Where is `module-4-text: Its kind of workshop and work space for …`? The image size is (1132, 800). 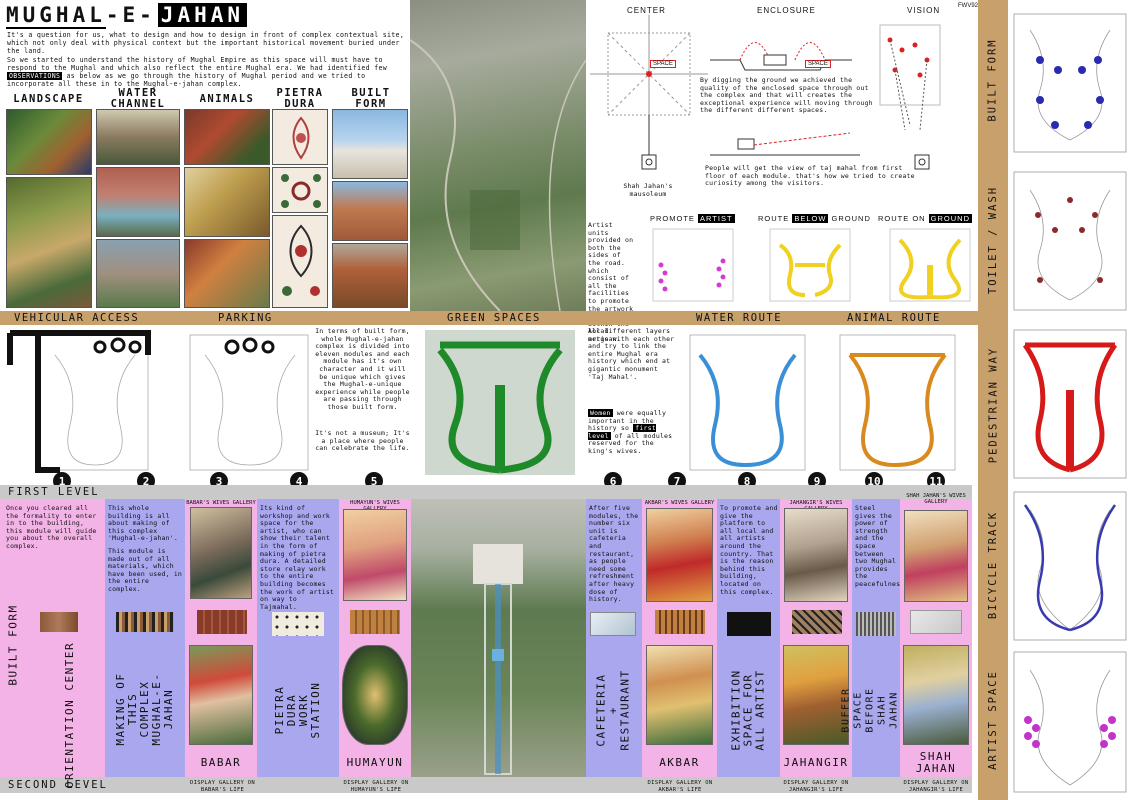 module-4-text: Its kind of workshop and work space for … is located at coordinates (297, 557).